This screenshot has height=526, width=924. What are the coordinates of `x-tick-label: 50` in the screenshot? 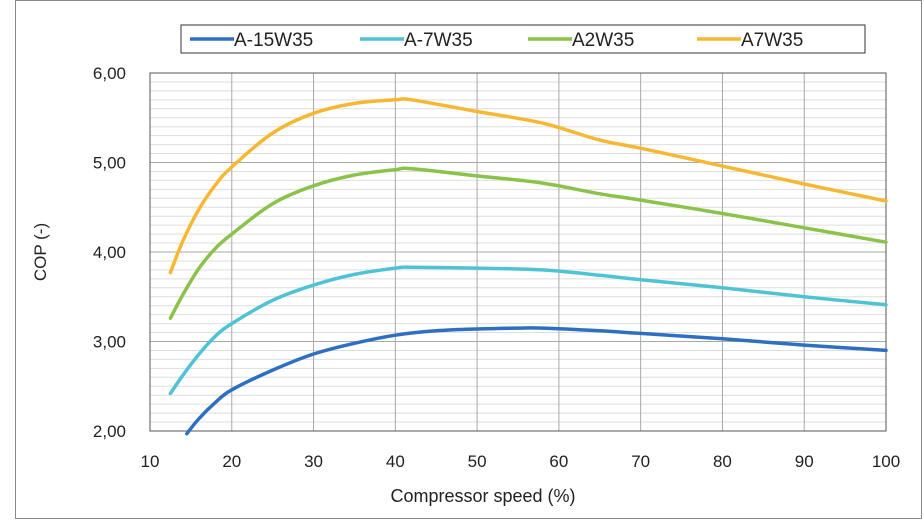 It's located at (477, 461).